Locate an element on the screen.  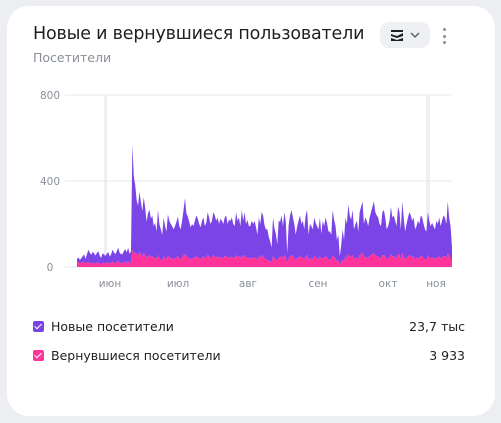
widget-title: Новые и вернувшиеся пользователи is located at coordinates (199, 34).